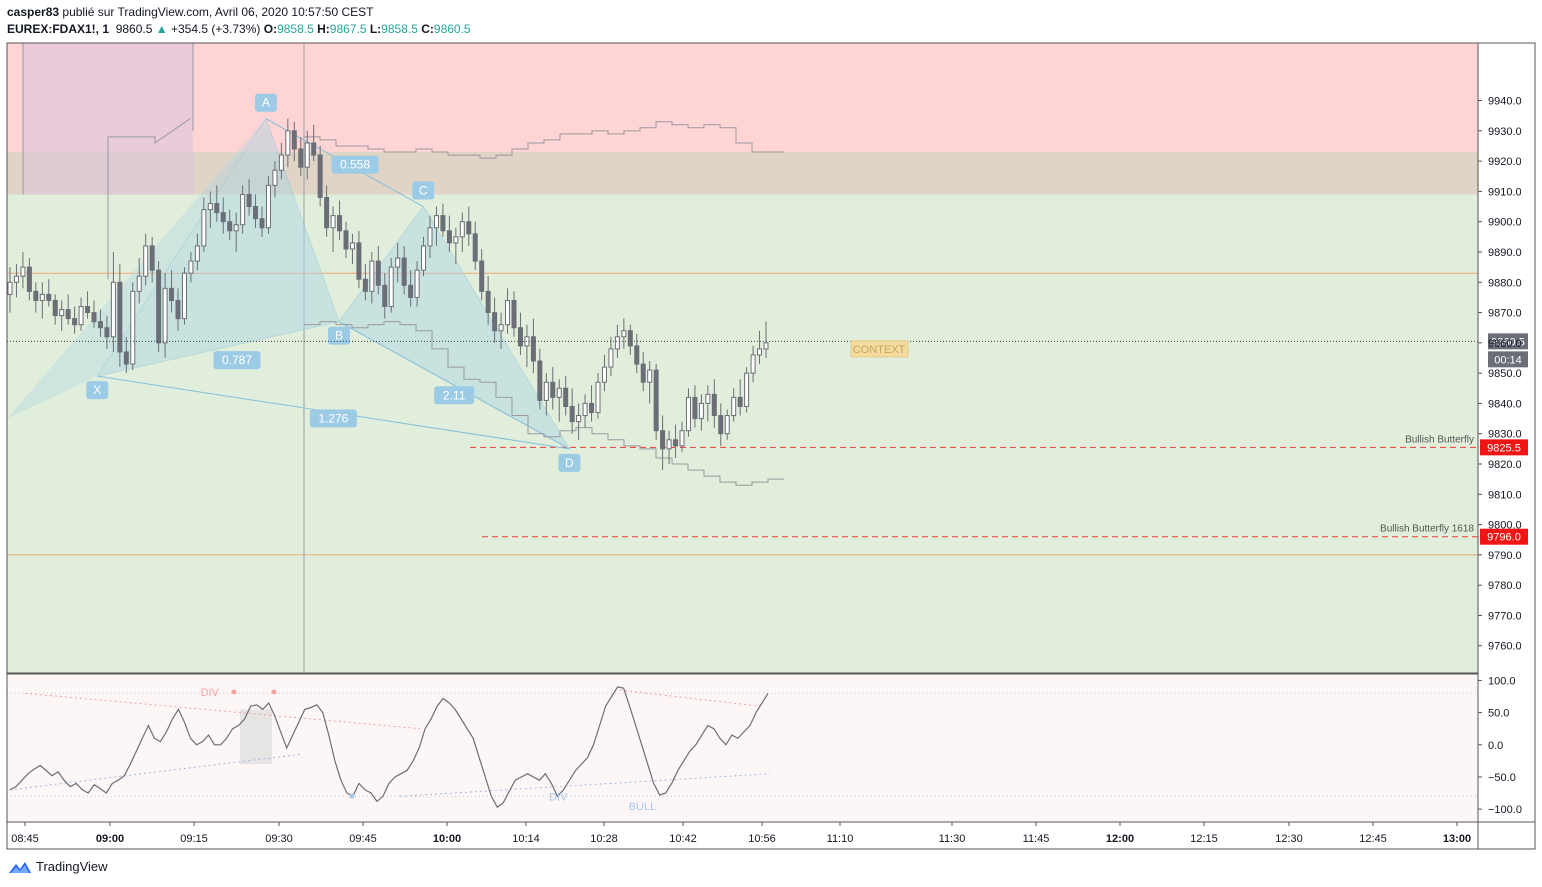 This screenshot has width=1542, height=887. What do you see at coordinates (1505, 435) in the screenshot?
I see `y-tick-label: 9830.0` at bounding box center [1505, 435].